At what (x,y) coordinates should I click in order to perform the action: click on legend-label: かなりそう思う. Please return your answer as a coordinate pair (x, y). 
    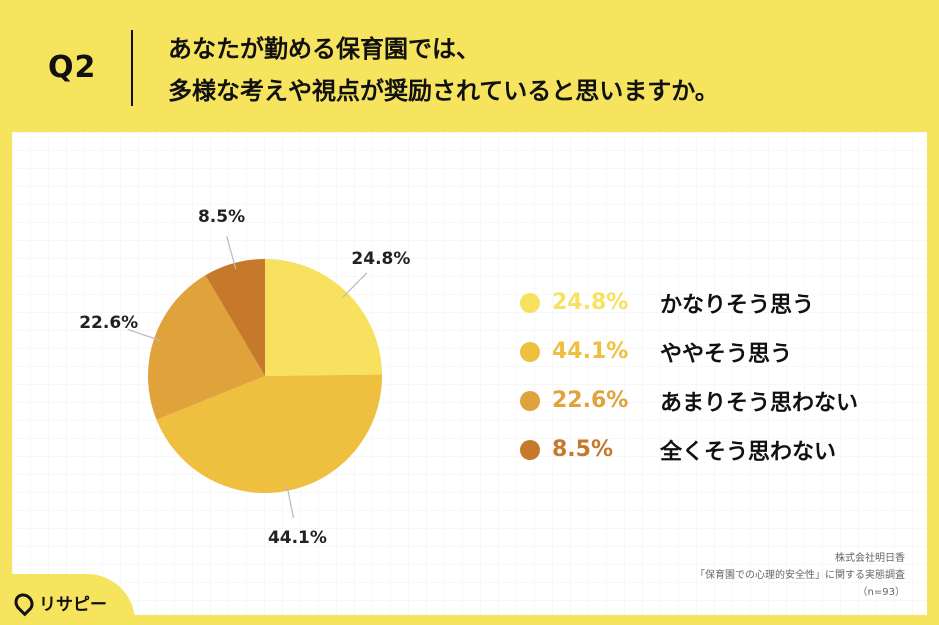
    Looking at the image, I should click on (737, 305).